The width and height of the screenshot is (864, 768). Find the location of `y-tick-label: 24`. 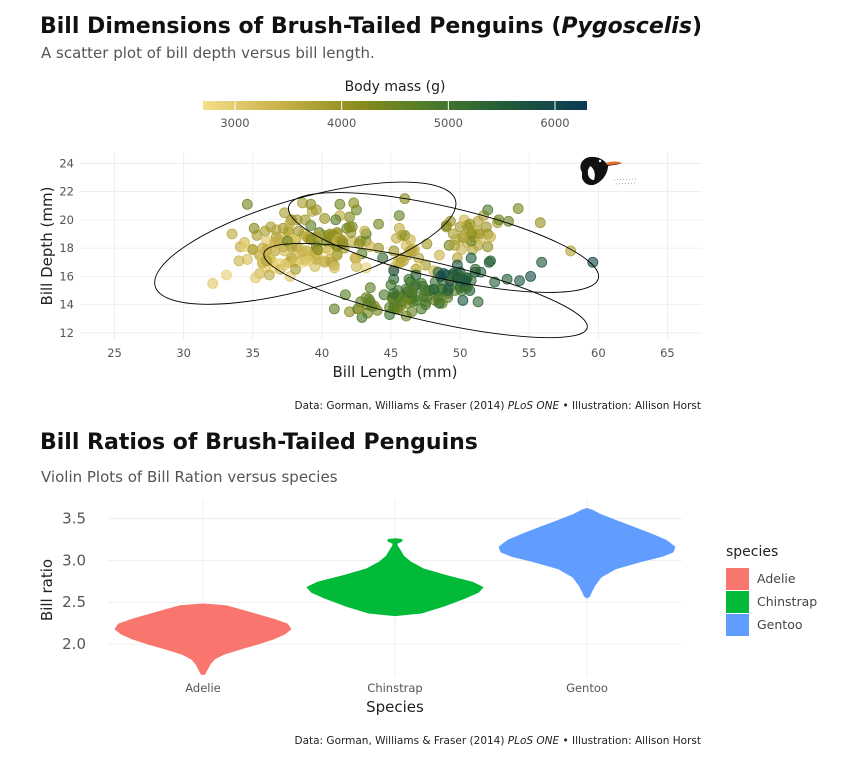

y-tick-label: 24 is located at coordinates (66, 163).